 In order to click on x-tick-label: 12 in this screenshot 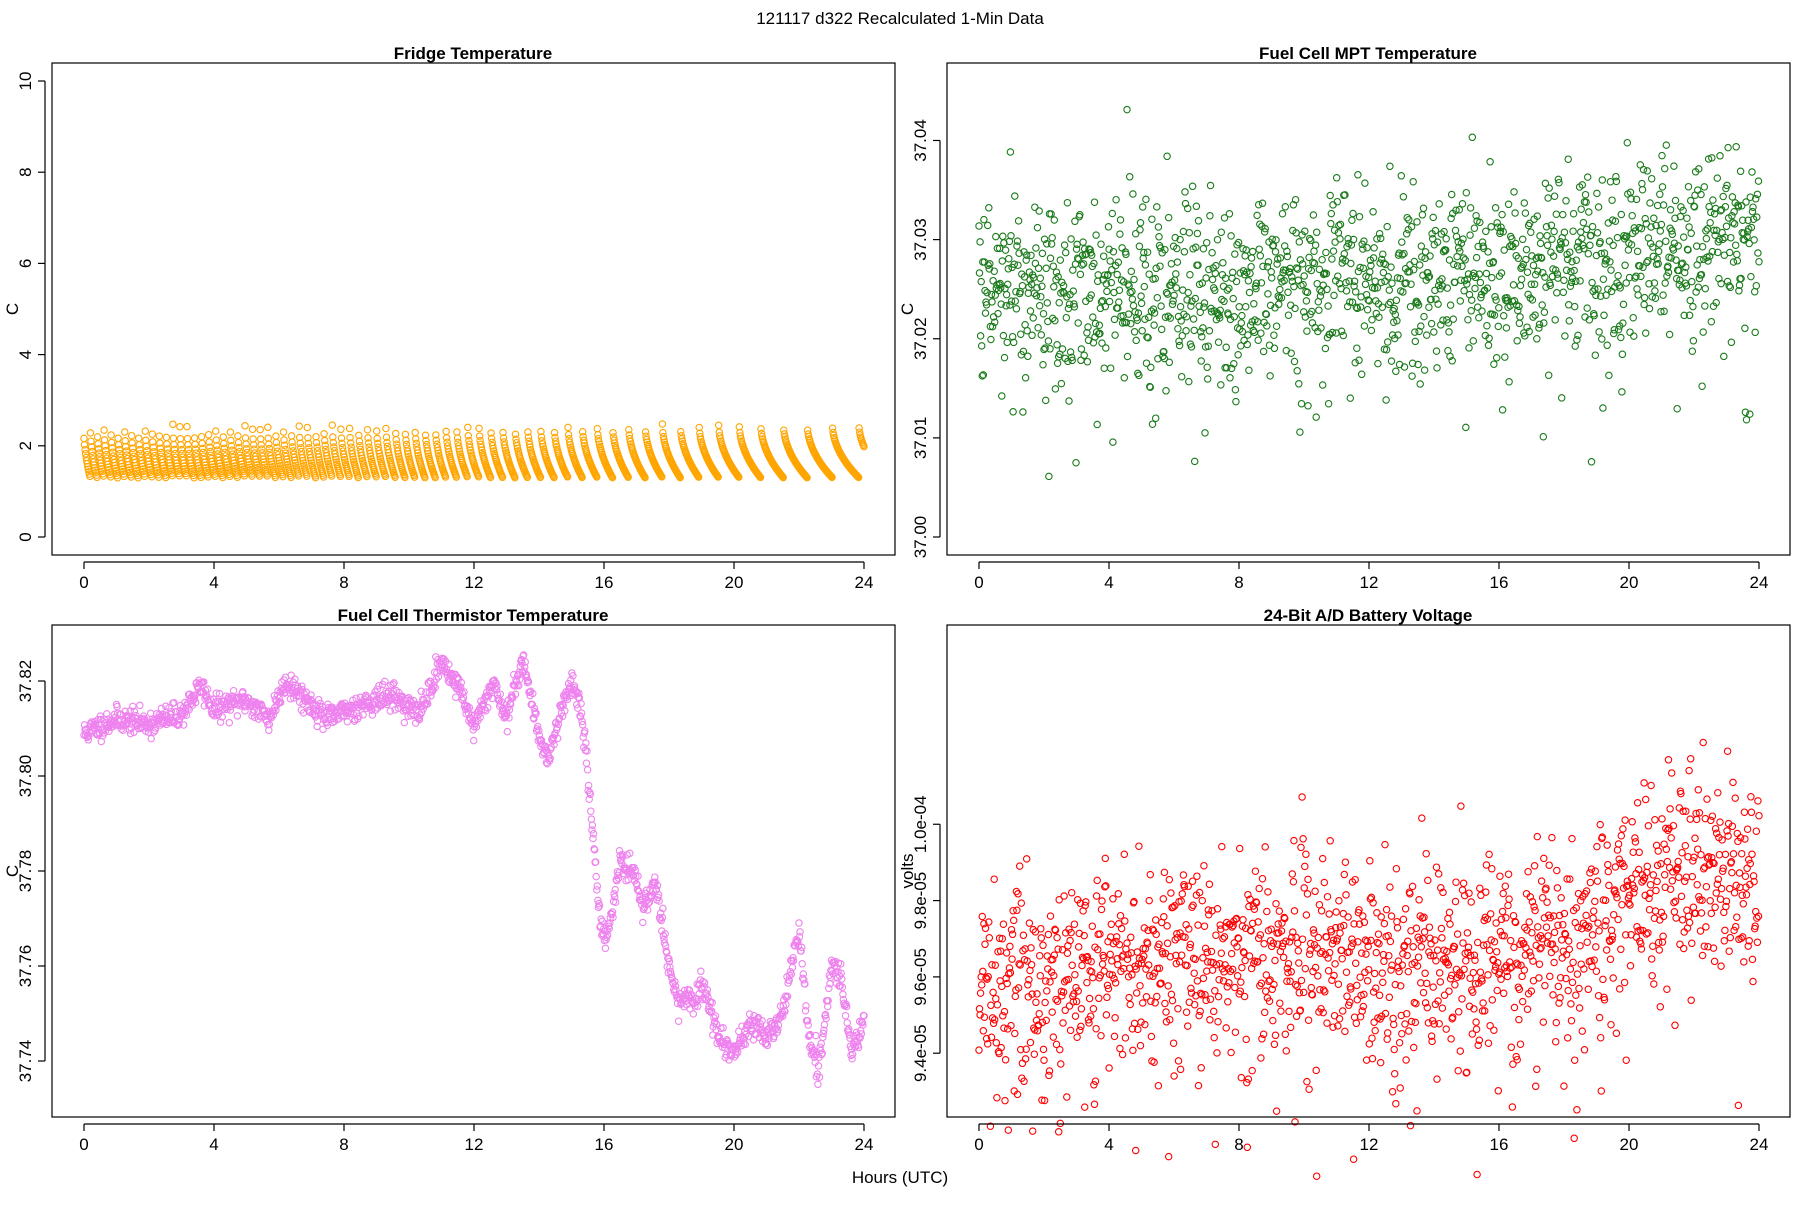, I will do `click(474, 1144)`.